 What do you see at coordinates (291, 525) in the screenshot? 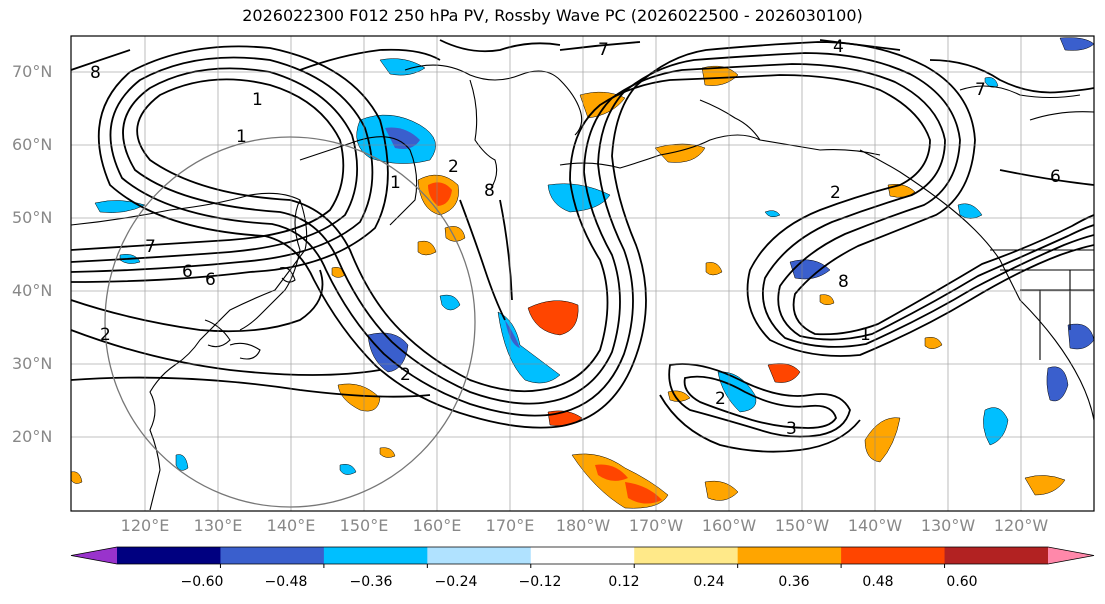
I see `lon-label: 140°E` at bounding box center [291, 525].